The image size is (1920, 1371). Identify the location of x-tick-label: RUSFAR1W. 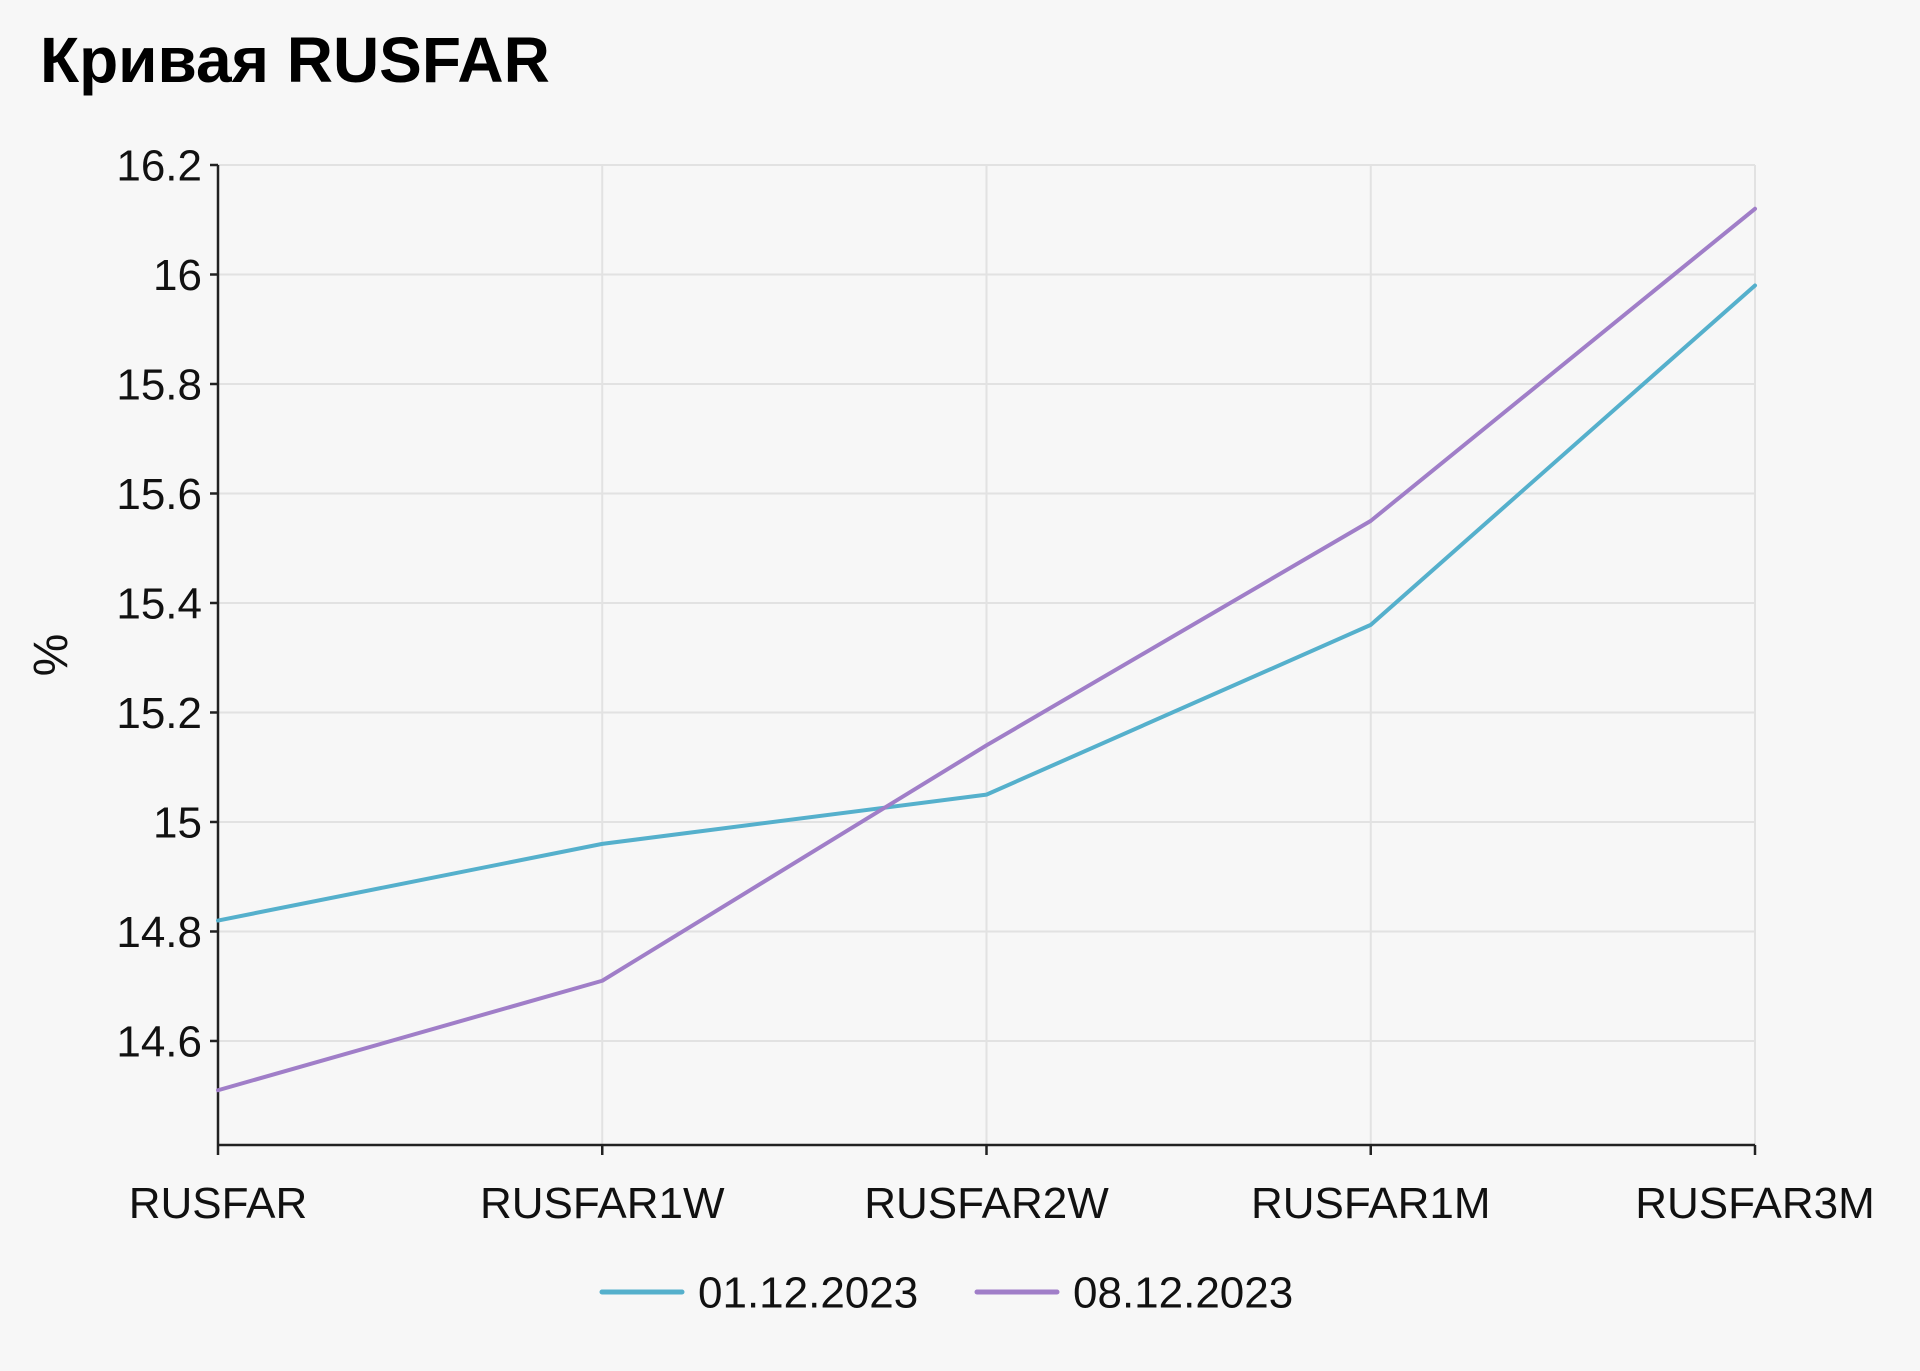
(602, 1203).